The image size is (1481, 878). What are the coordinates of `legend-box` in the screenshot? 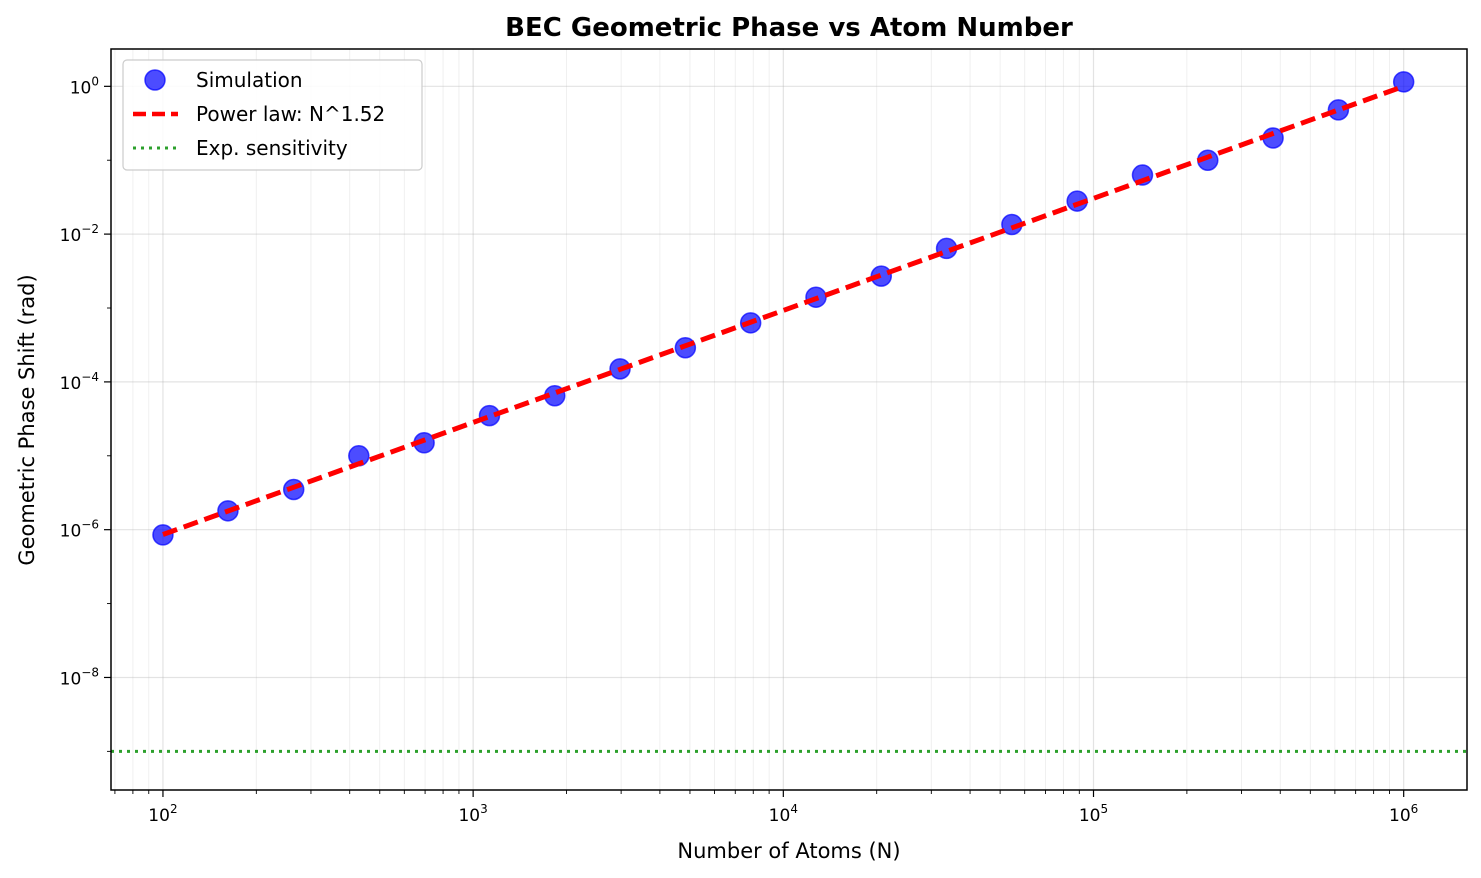 It's located at (272, 115).